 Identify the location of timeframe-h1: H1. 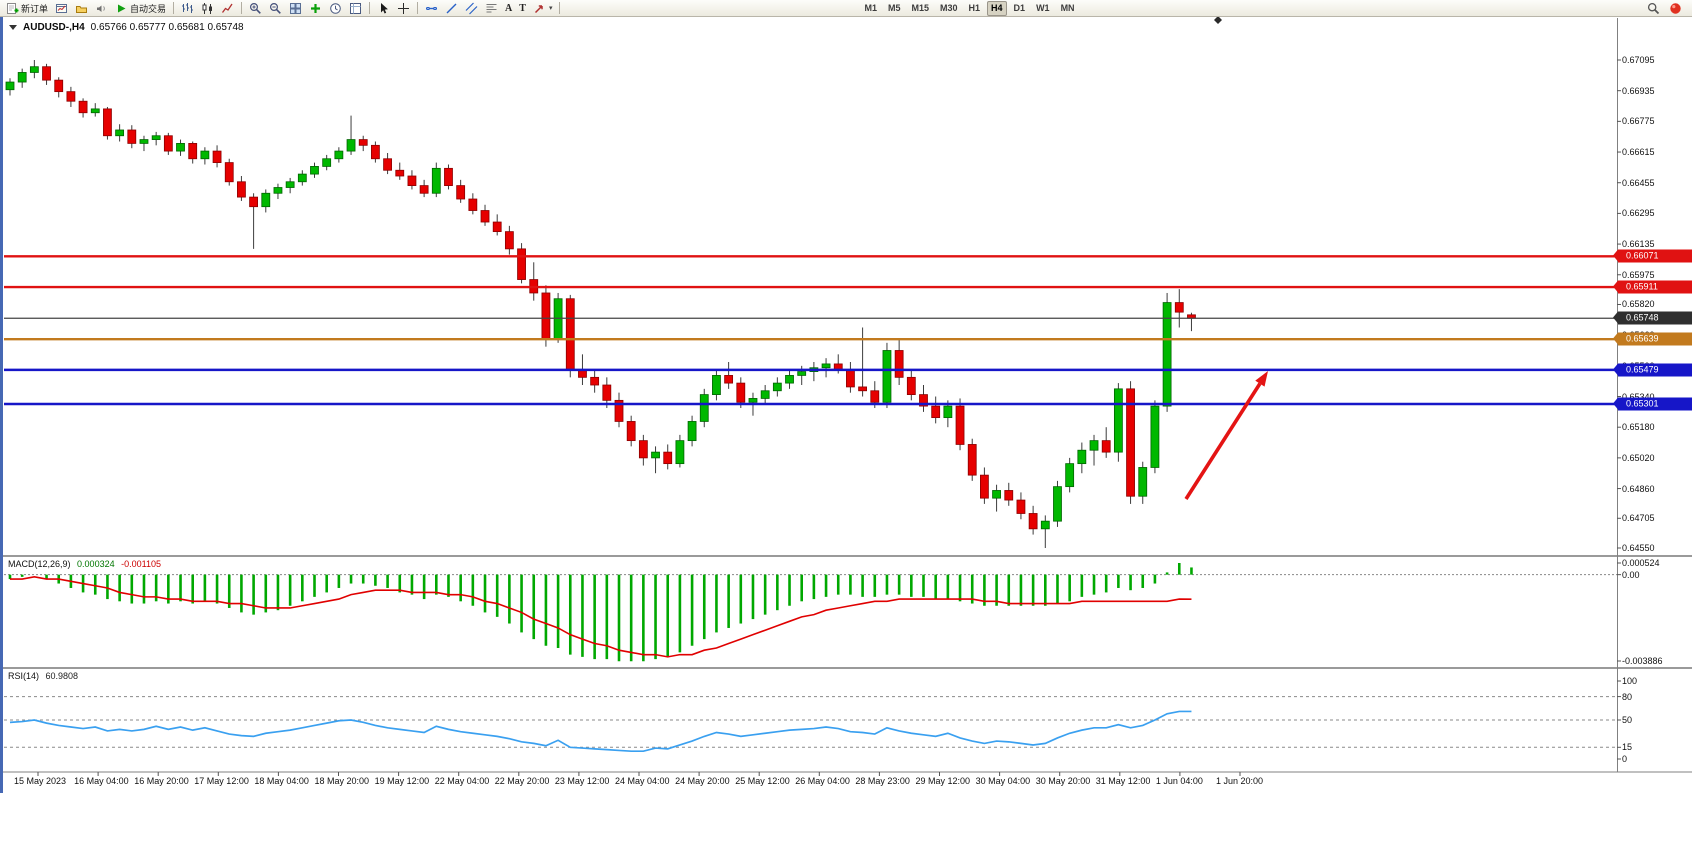
(974, 7).